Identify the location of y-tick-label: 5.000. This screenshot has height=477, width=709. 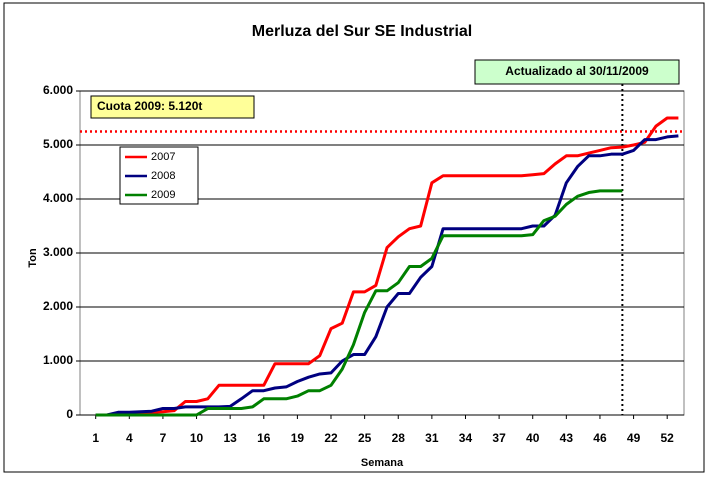
(58, 144).